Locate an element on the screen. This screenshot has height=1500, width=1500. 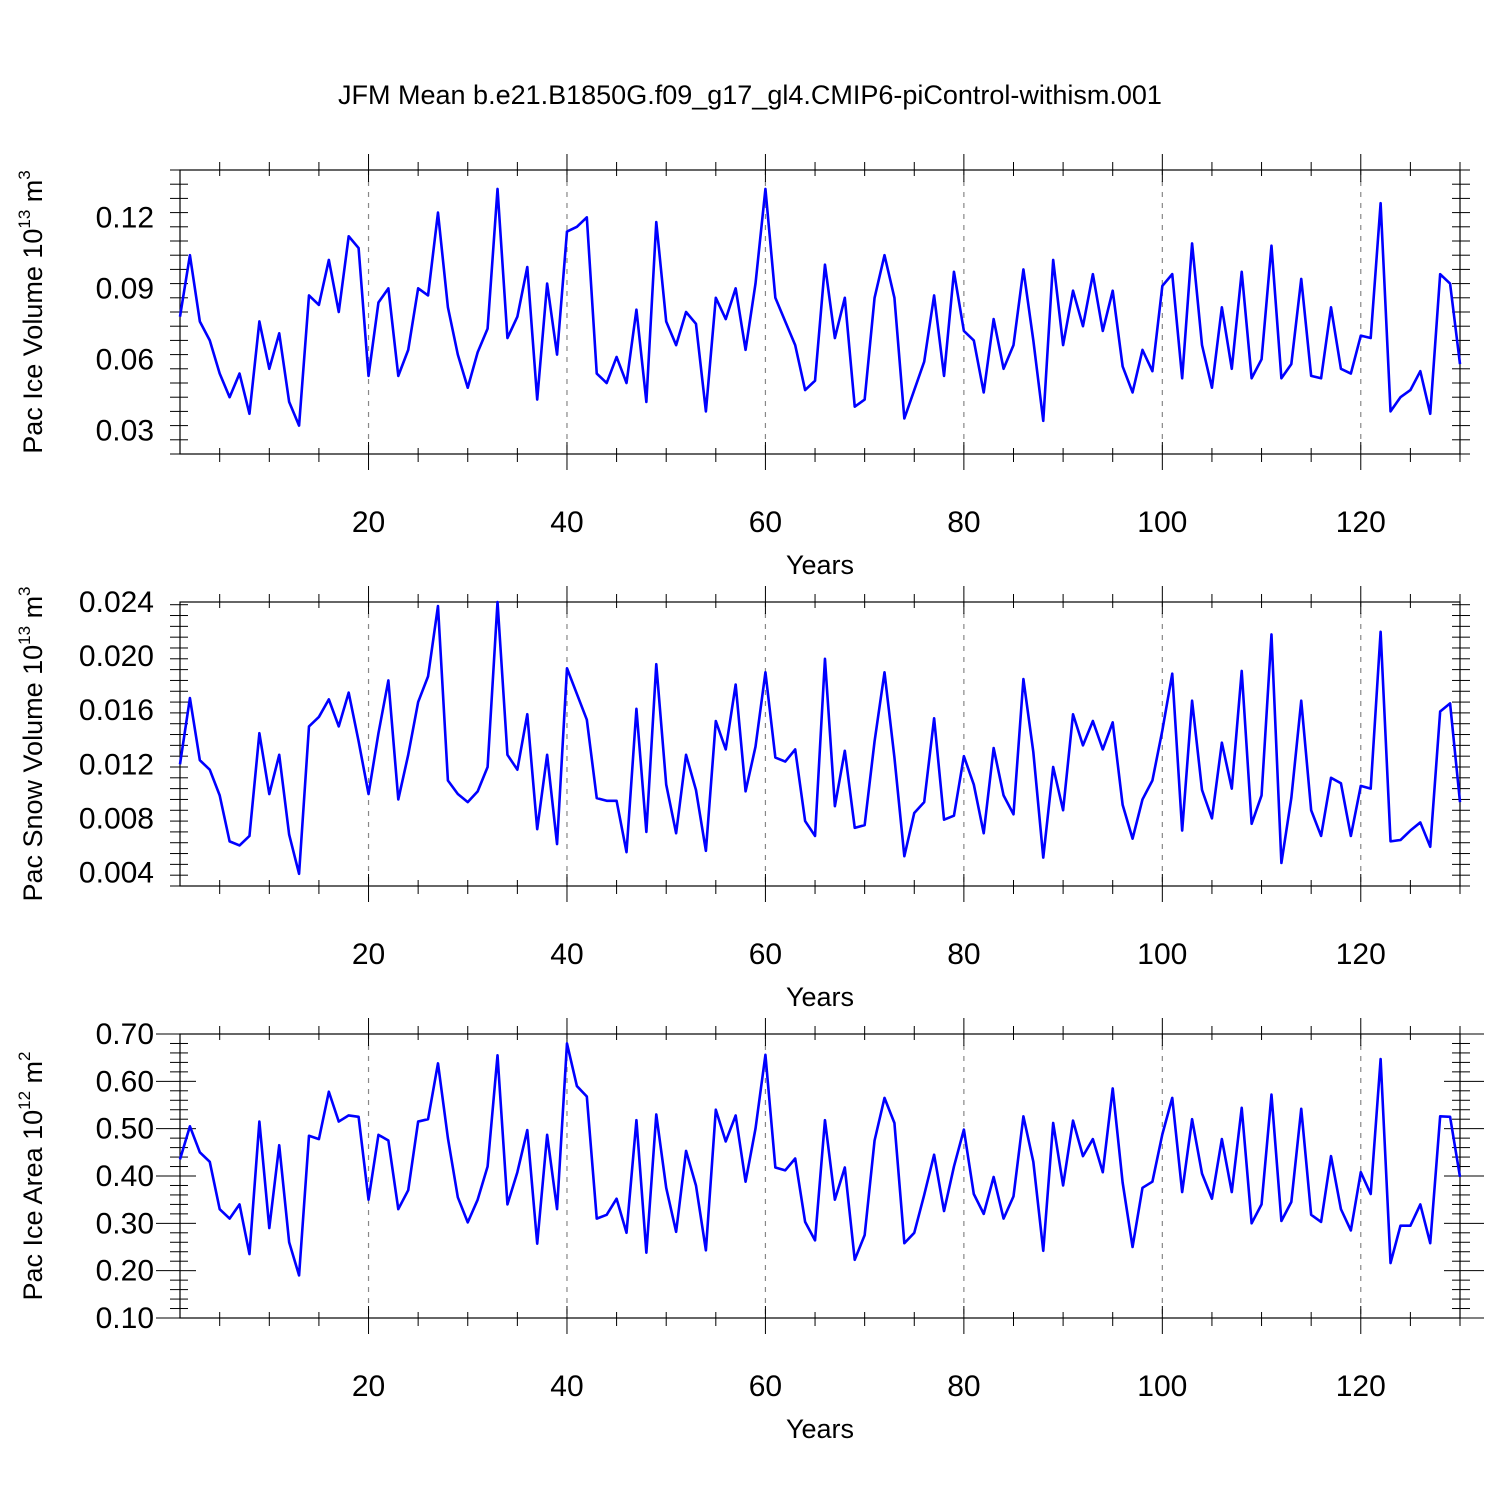
y-axis-label: Pac Snow Volume 1013 m3 is located at coordinates (31, 743).